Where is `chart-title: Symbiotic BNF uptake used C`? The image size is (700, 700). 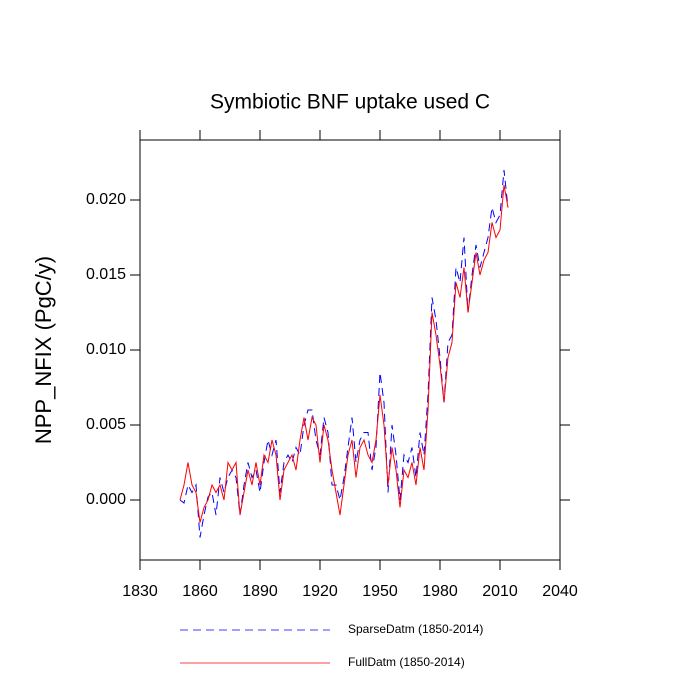 chart-title: Symbiotic BNF uptake used C is located at coordinates (350, 102).